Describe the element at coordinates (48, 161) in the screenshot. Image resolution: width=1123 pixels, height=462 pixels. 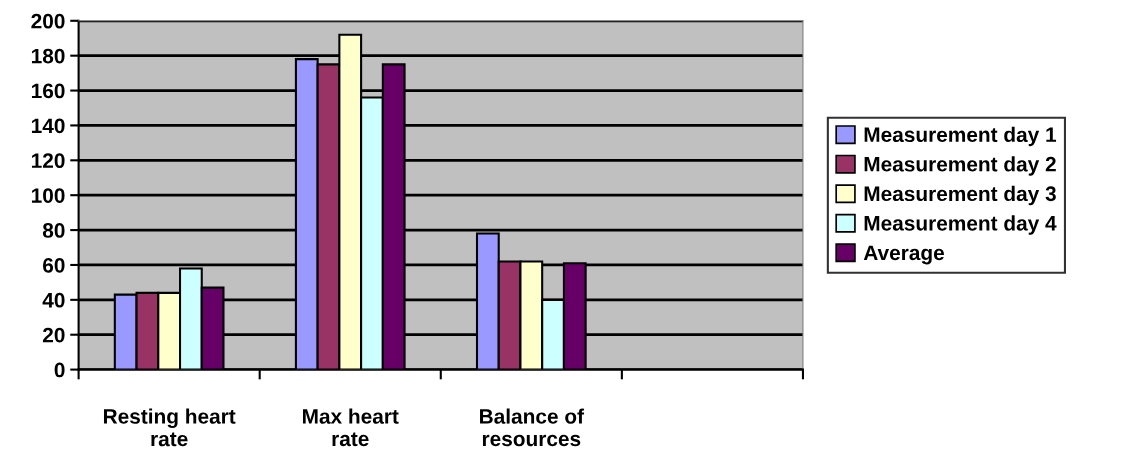
I see `y-tick-label: 120` at that location.